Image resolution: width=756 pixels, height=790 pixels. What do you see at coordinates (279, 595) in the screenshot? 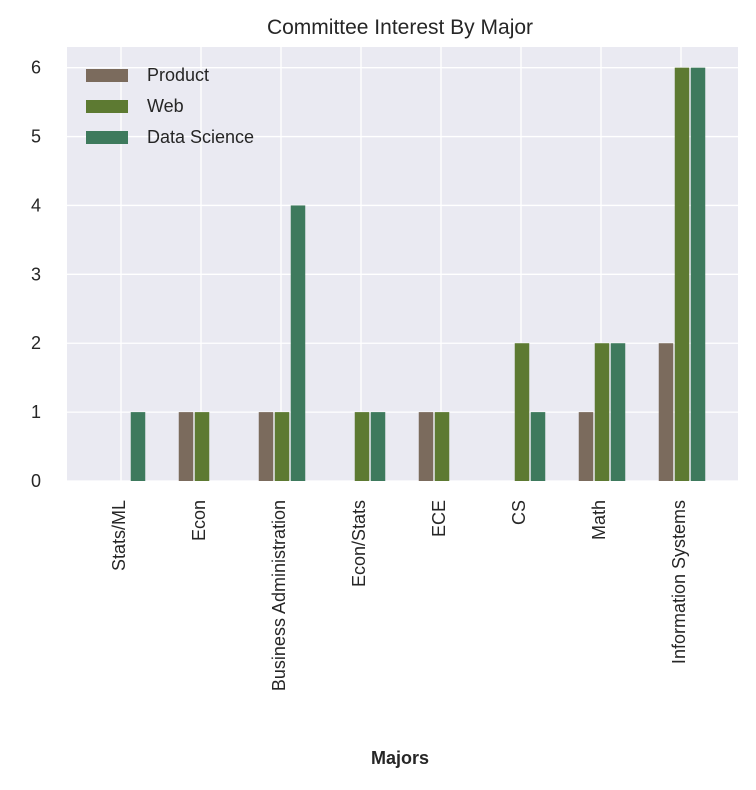
I see `x-tick-label: Business Administration` at bounding box center [279, 595].